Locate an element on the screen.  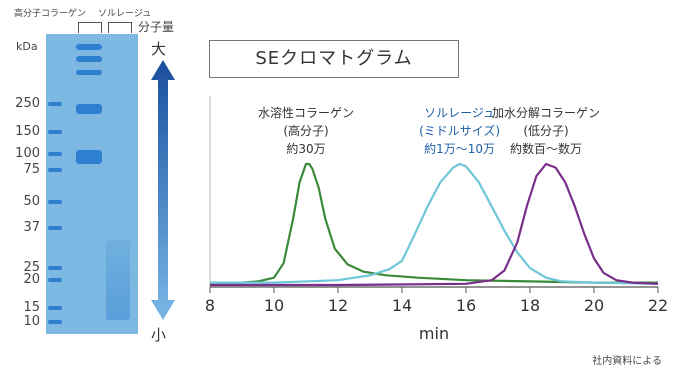
kda-marker-label: 100 is located at coordinates (27, 153).